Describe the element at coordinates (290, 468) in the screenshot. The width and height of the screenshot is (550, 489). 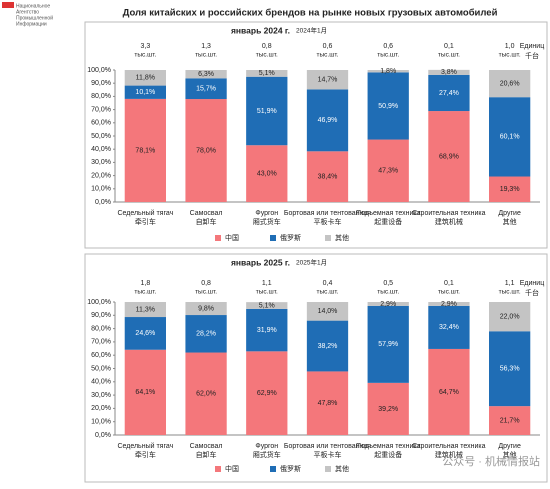
I see `legend-label: 俄罗斯` at that location.